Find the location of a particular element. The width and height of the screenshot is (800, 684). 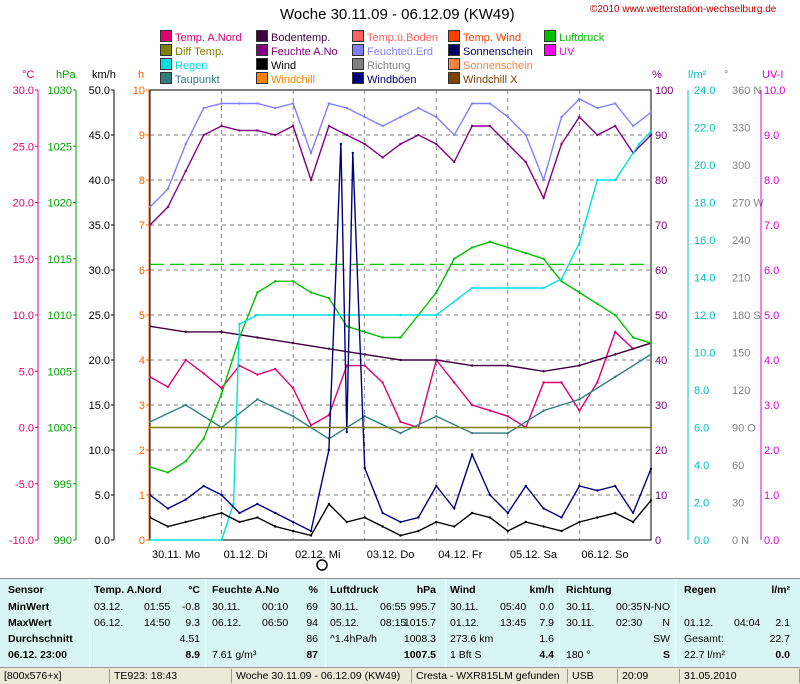

legend-item: UV is located at coordinates (559, 51).